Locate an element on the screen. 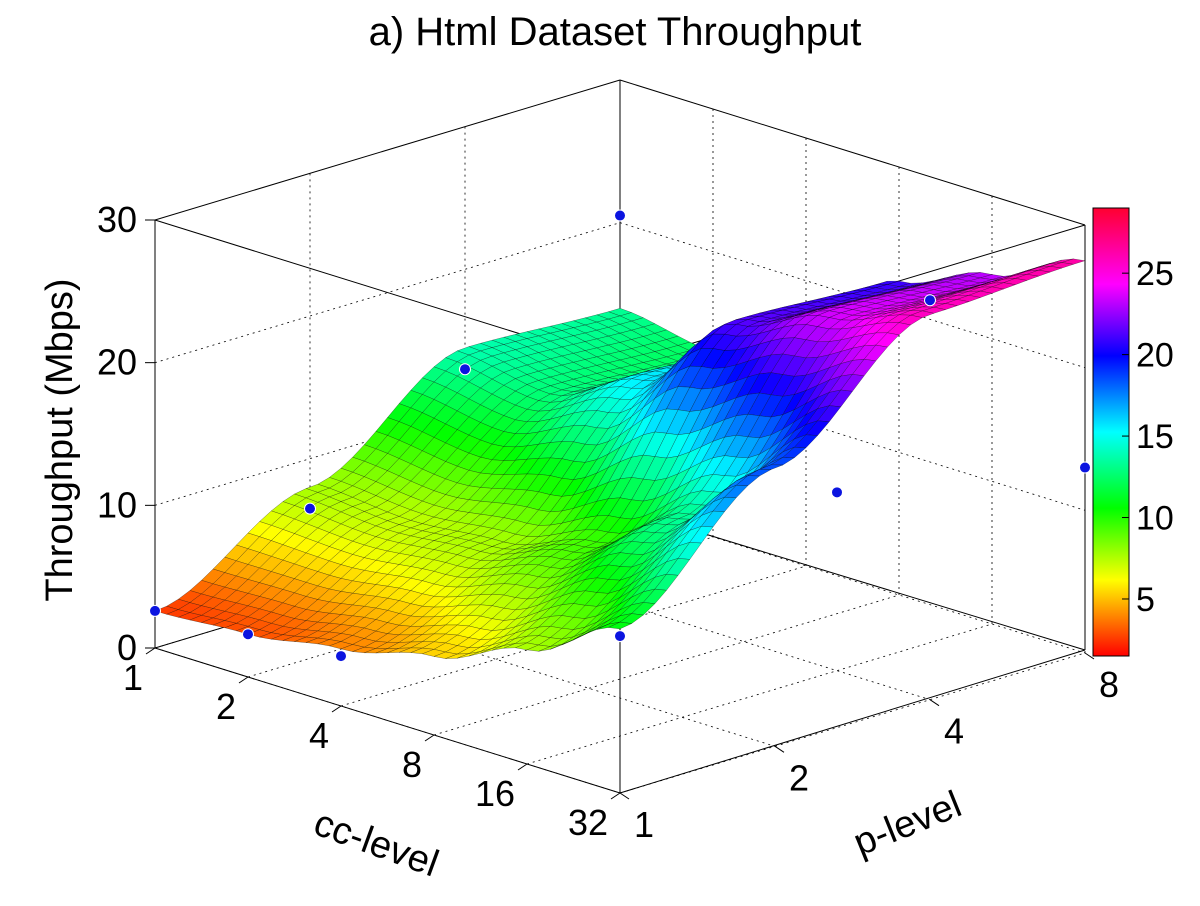  z-tick-label: 20 is located at coordinates (117, 362).